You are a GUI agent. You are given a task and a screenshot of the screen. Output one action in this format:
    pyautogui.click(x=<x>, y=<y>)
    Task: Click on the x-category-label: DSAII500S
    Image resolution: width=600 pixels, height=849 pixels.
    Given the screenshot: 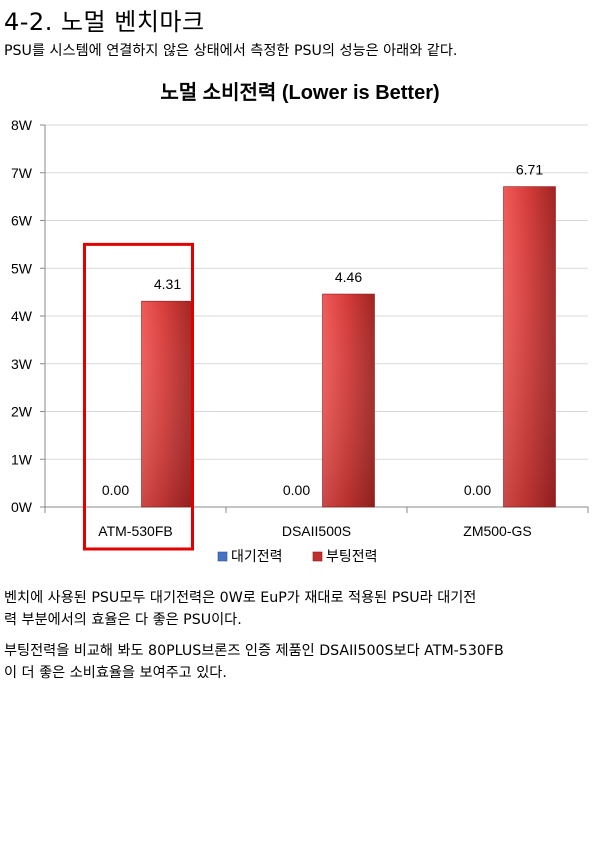 What is the action you would take?
    pyautogui.click(x=316, y=531)
    